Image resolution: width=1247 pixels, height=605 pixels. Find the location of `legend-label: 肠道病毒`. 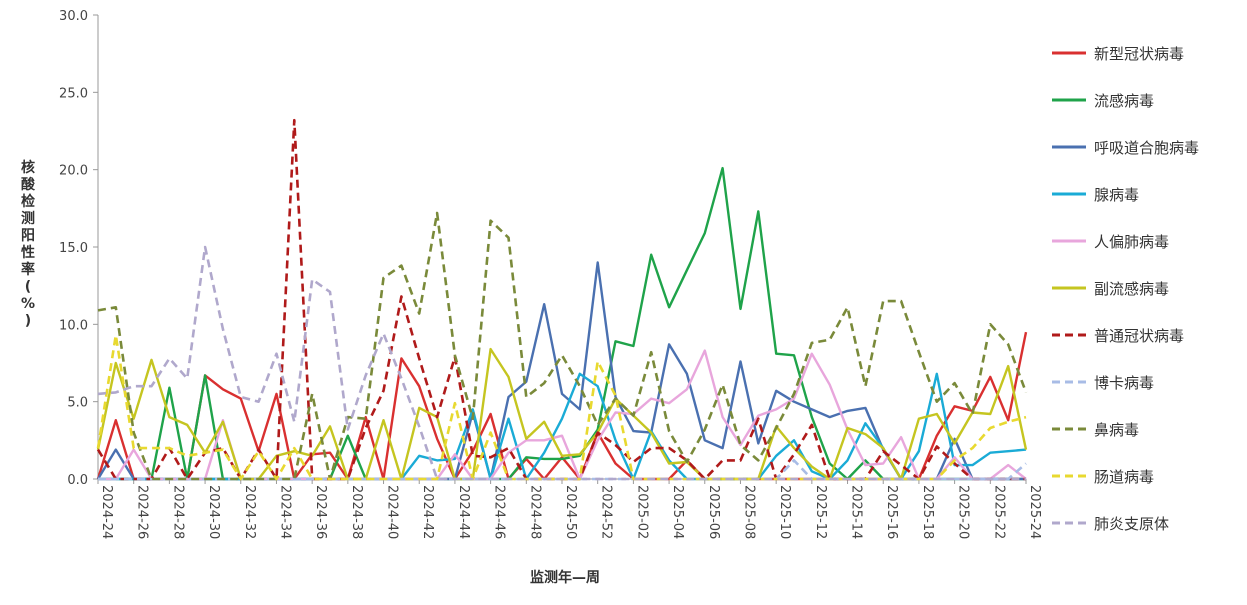

legend-label: 肠道病毒 is located at coordinates (1124, 477).